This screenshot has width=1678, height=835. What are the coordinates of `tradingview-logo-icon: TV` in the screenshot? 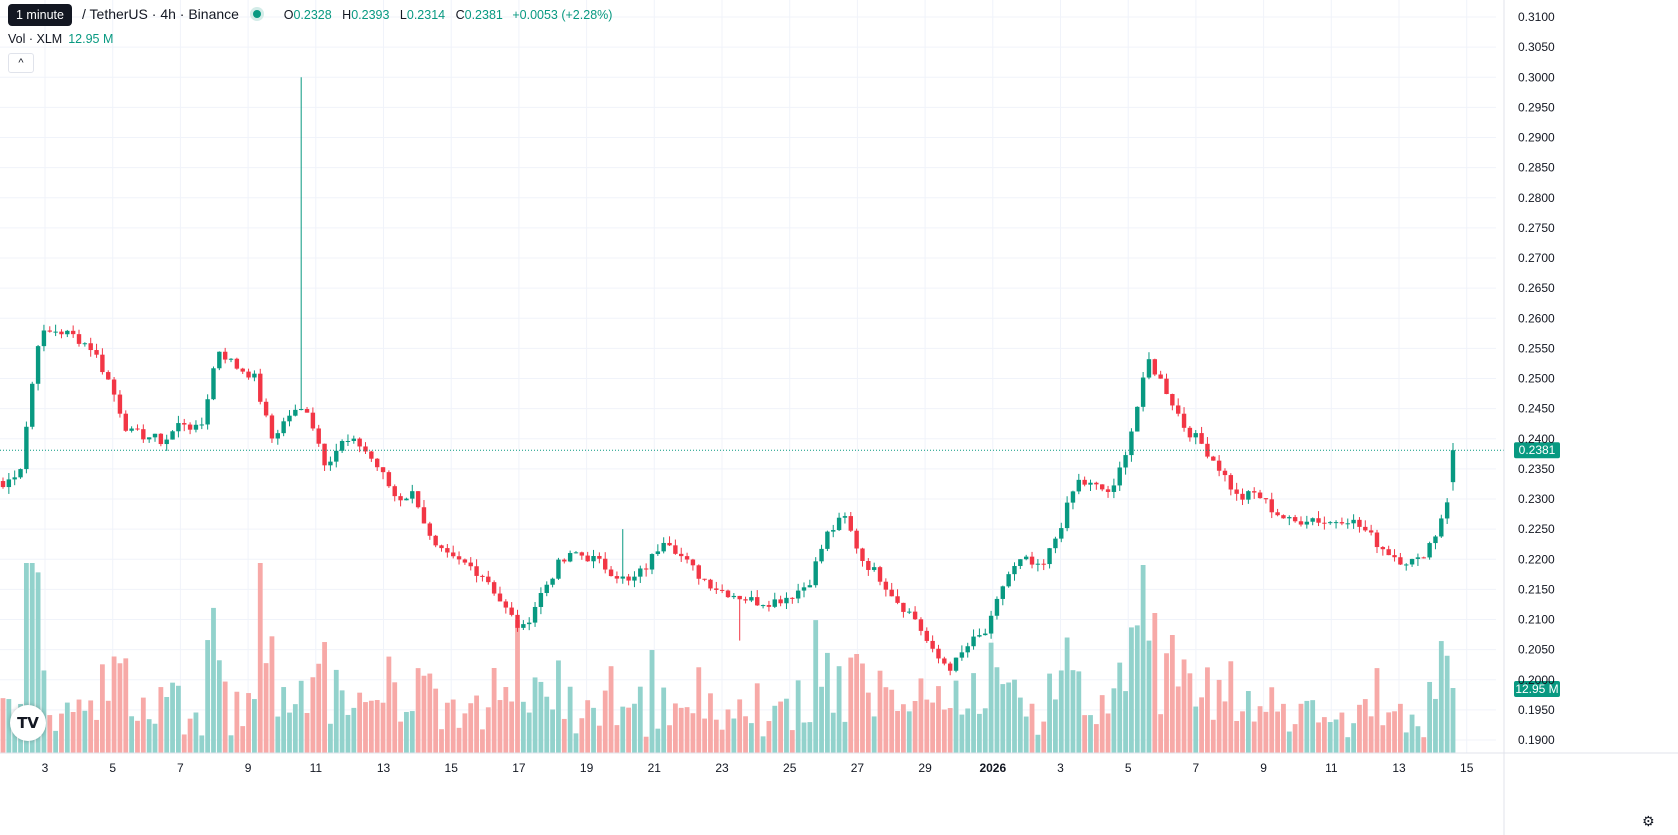 It's located at (28, 723).